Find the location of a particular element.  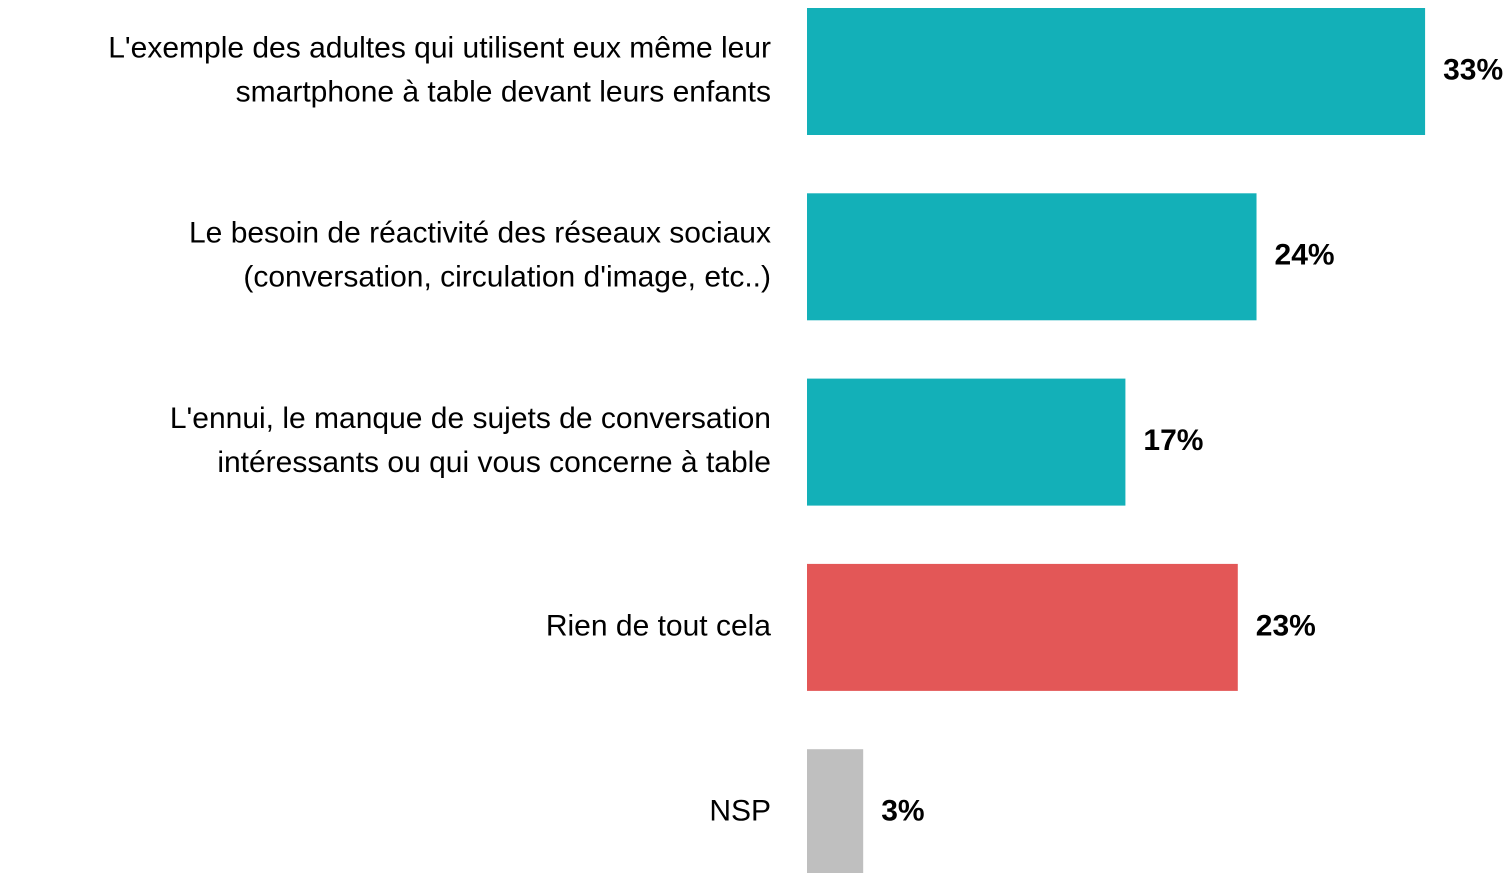

value-label: 17% is located at coordinates (1173, 440).